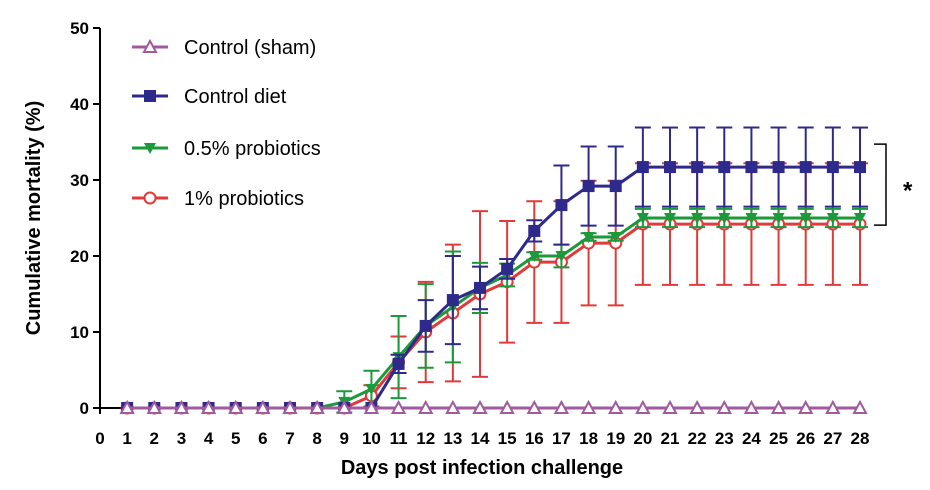 This screenshot has height=490, width=930. Describe the element at coordinates (262, 438) in the screenshot. I see `x-tick-label: 6` at that location.